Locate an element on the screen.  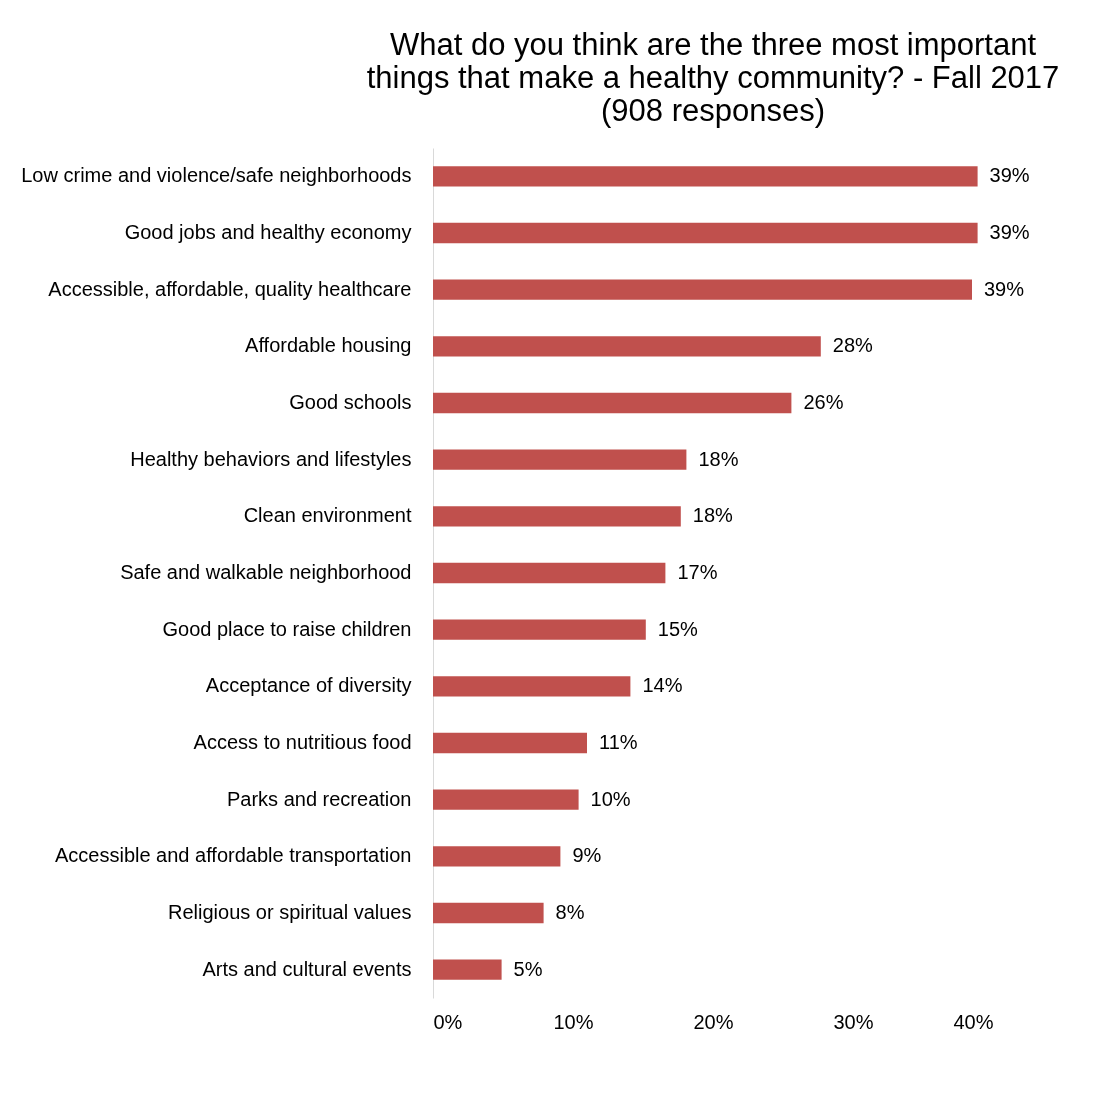
y-tick-label: Religious or spiritual values is located at coordinates (290, 912).